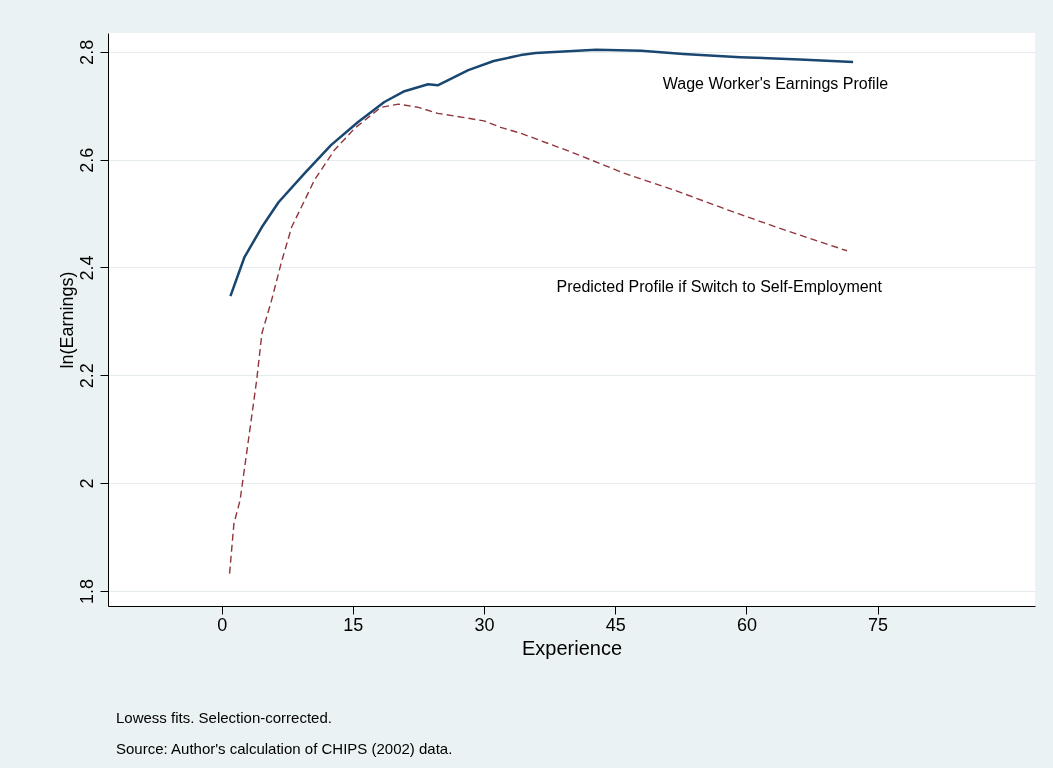 The height and width of the screenshot is (768, 1053). What do you see at coordinates (86, 52) in the screenshot?
I see `y-tick-label: 2.8` at bounding box center [86, 52].